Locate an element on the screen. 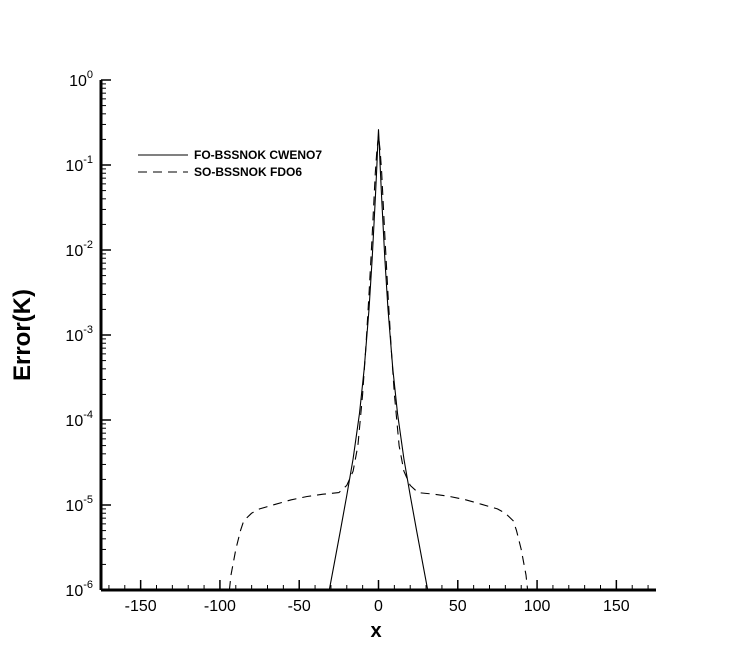 The height and width of the screenshot is (665, 747). x-tick-label: 150 is located at coordinates (616, 606).